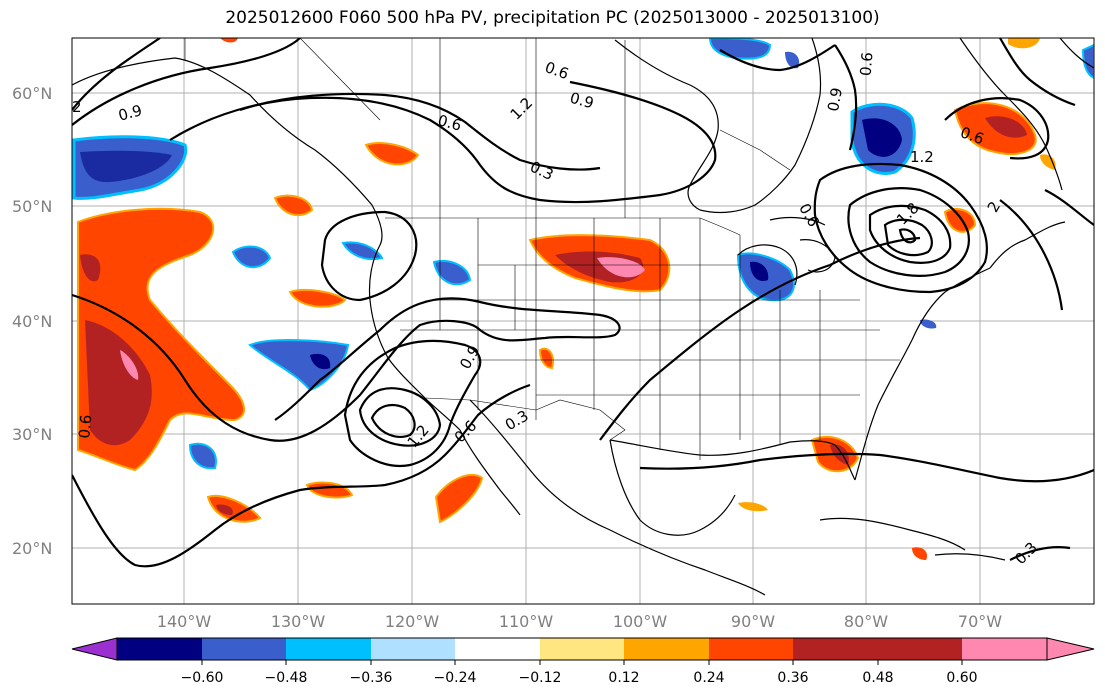 This screenshot has width=1105, height=698. I want to click on lat-label: 20°N, so click(32, 548).